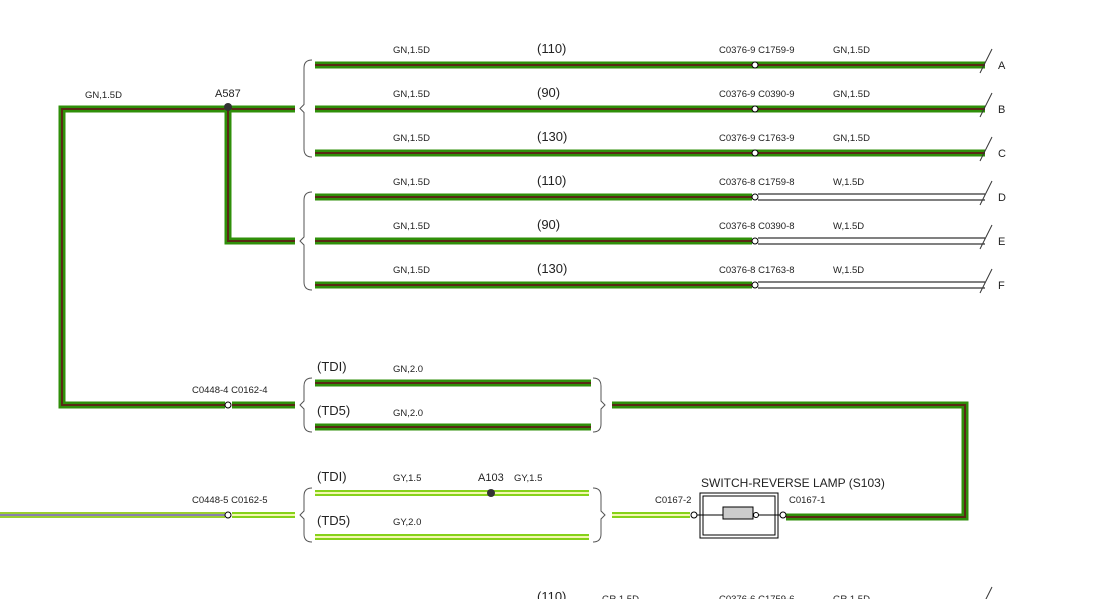 The height and width of the screenshot is (599, 1094). Describe the element at coordinates (1001, 110) in the screenshot. I see `label: B` at that location.